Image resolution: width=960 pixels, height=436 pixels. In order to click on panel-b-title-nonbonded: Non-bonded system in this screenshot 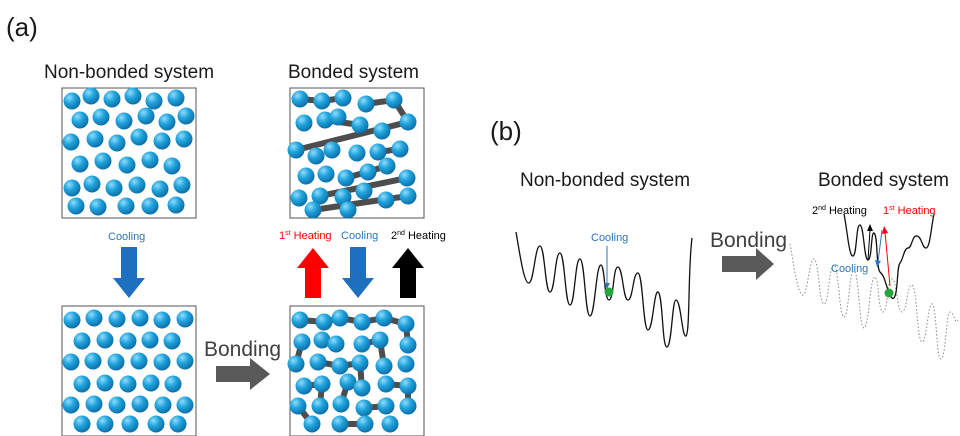, I will do `click(605, 180)`.